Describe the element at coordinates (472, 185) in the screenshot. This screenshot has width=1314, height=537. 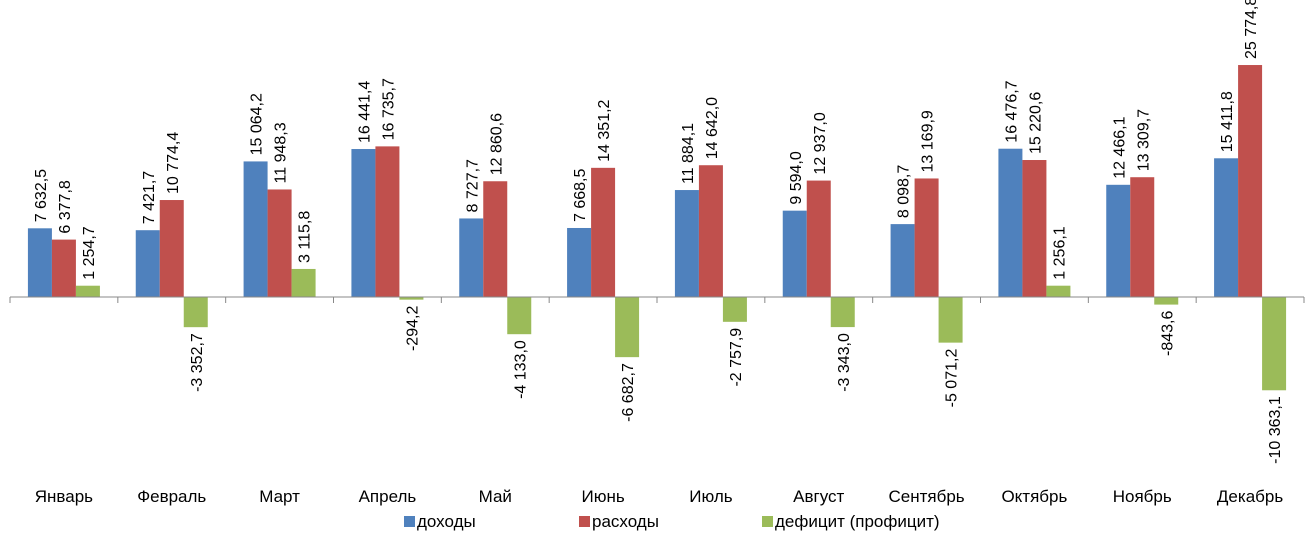
I see `data-label: 8 727,7` at that location.